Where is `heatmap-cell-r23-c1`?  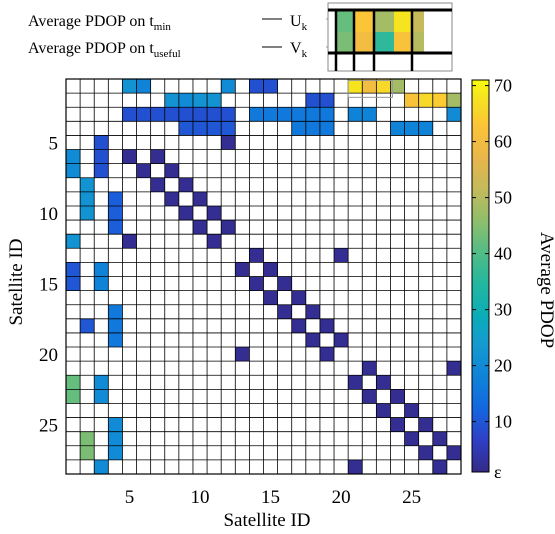 heatmap-cell-r23-c1 is located at coordinates (73, 396).